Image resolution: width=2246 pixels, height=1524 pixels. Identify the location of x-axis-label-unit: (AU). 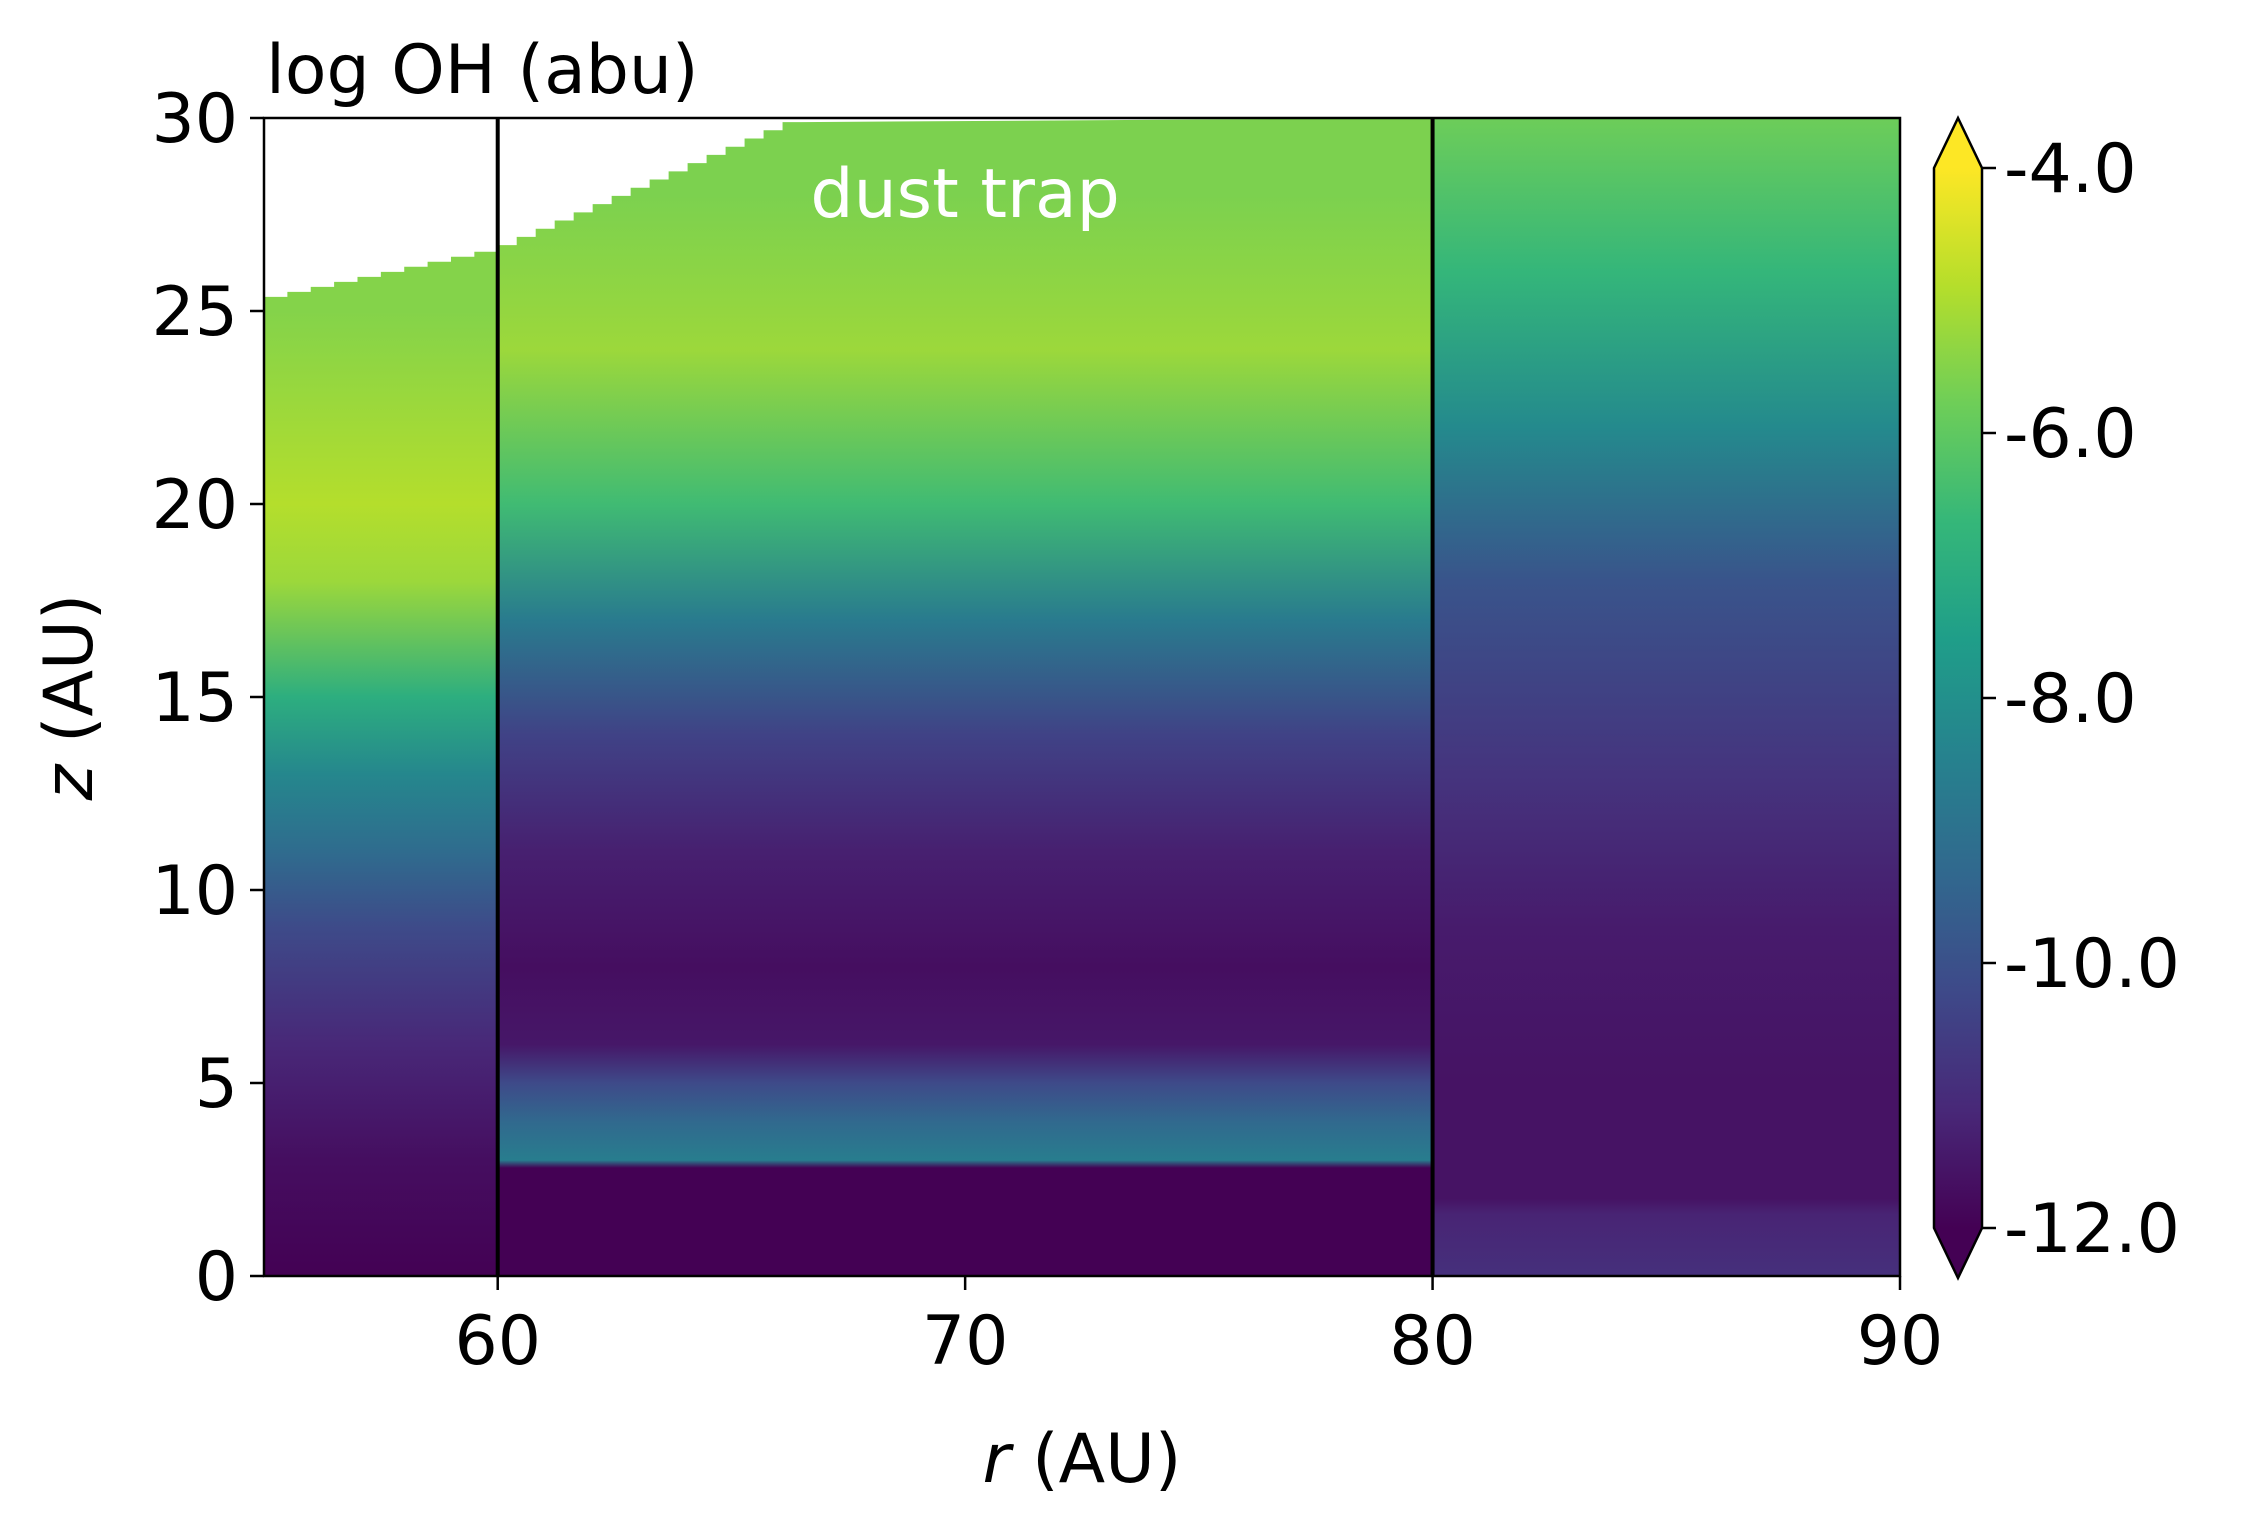
(1096, 1459).